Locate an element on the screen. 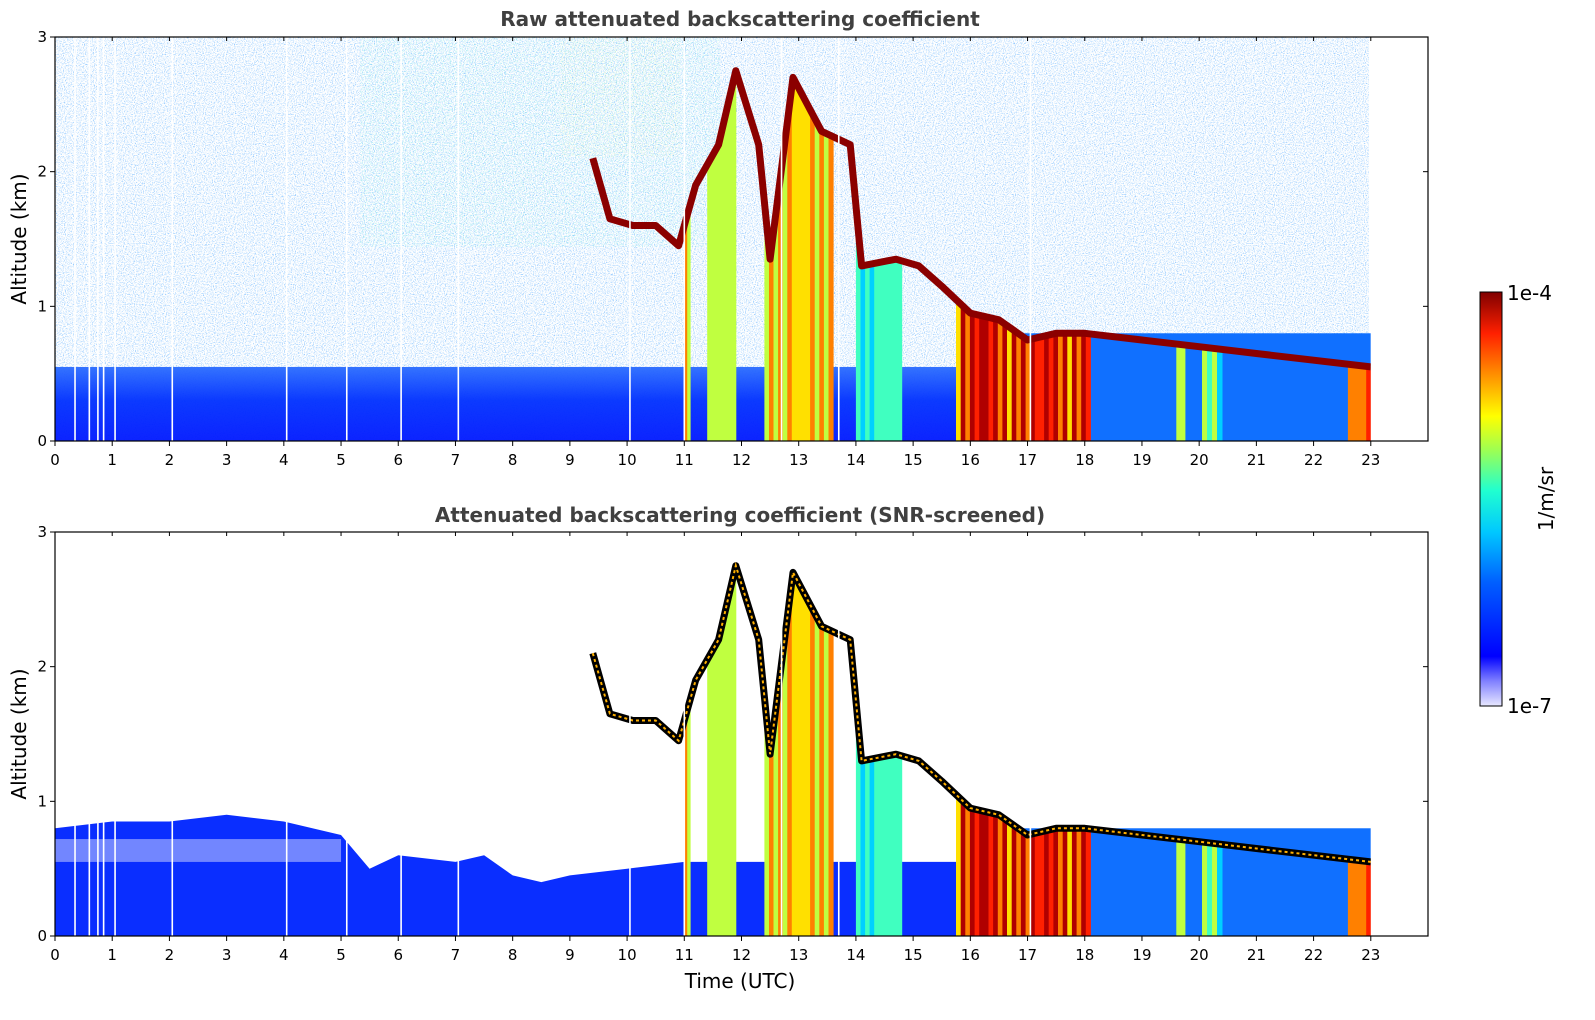  x-tick-label: 18 is located at coordinates (1084, 460).